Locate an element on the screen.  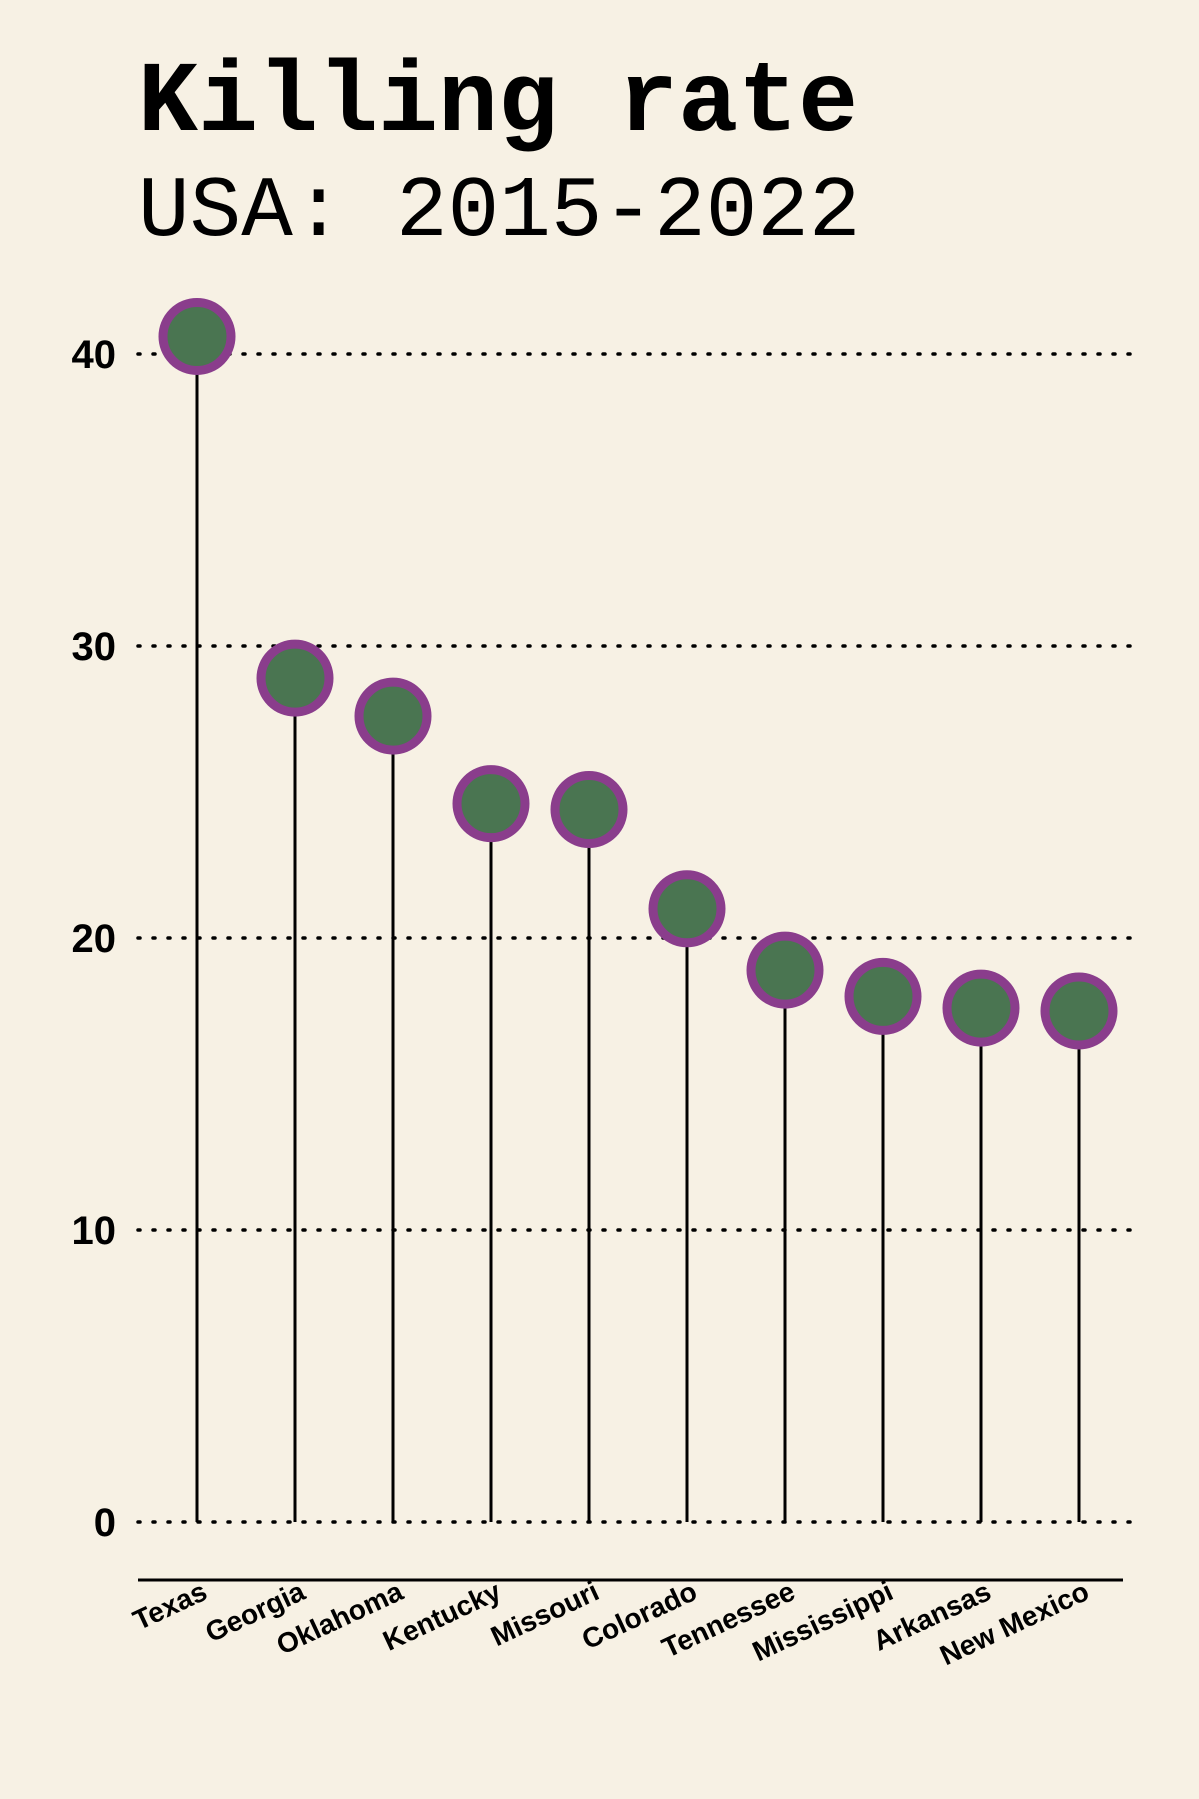
y-tick-label: 10 is located at coordinates (94, 1231).